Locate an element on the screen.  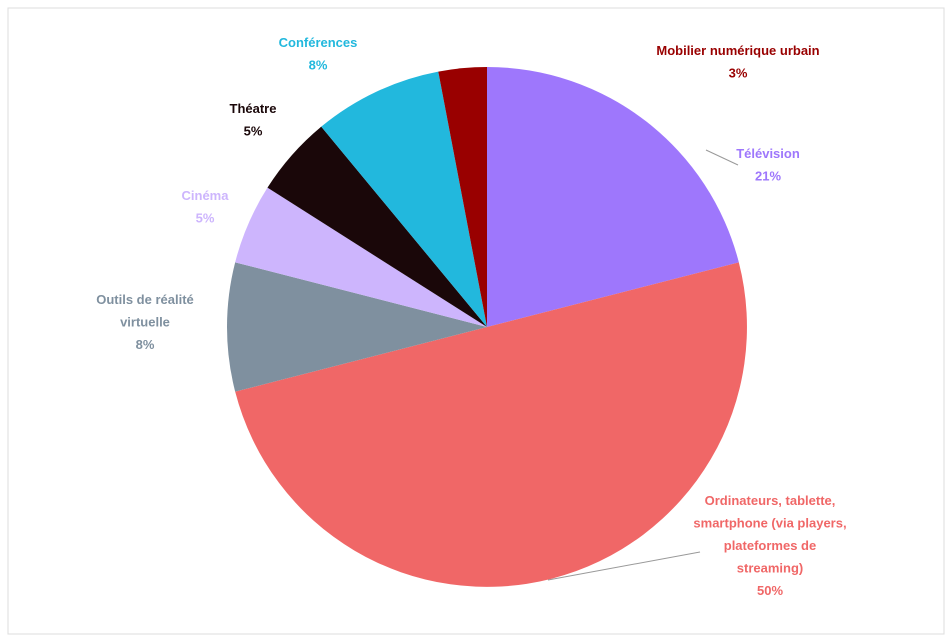
label-line: Théatre is located at coordinates (253, 108).